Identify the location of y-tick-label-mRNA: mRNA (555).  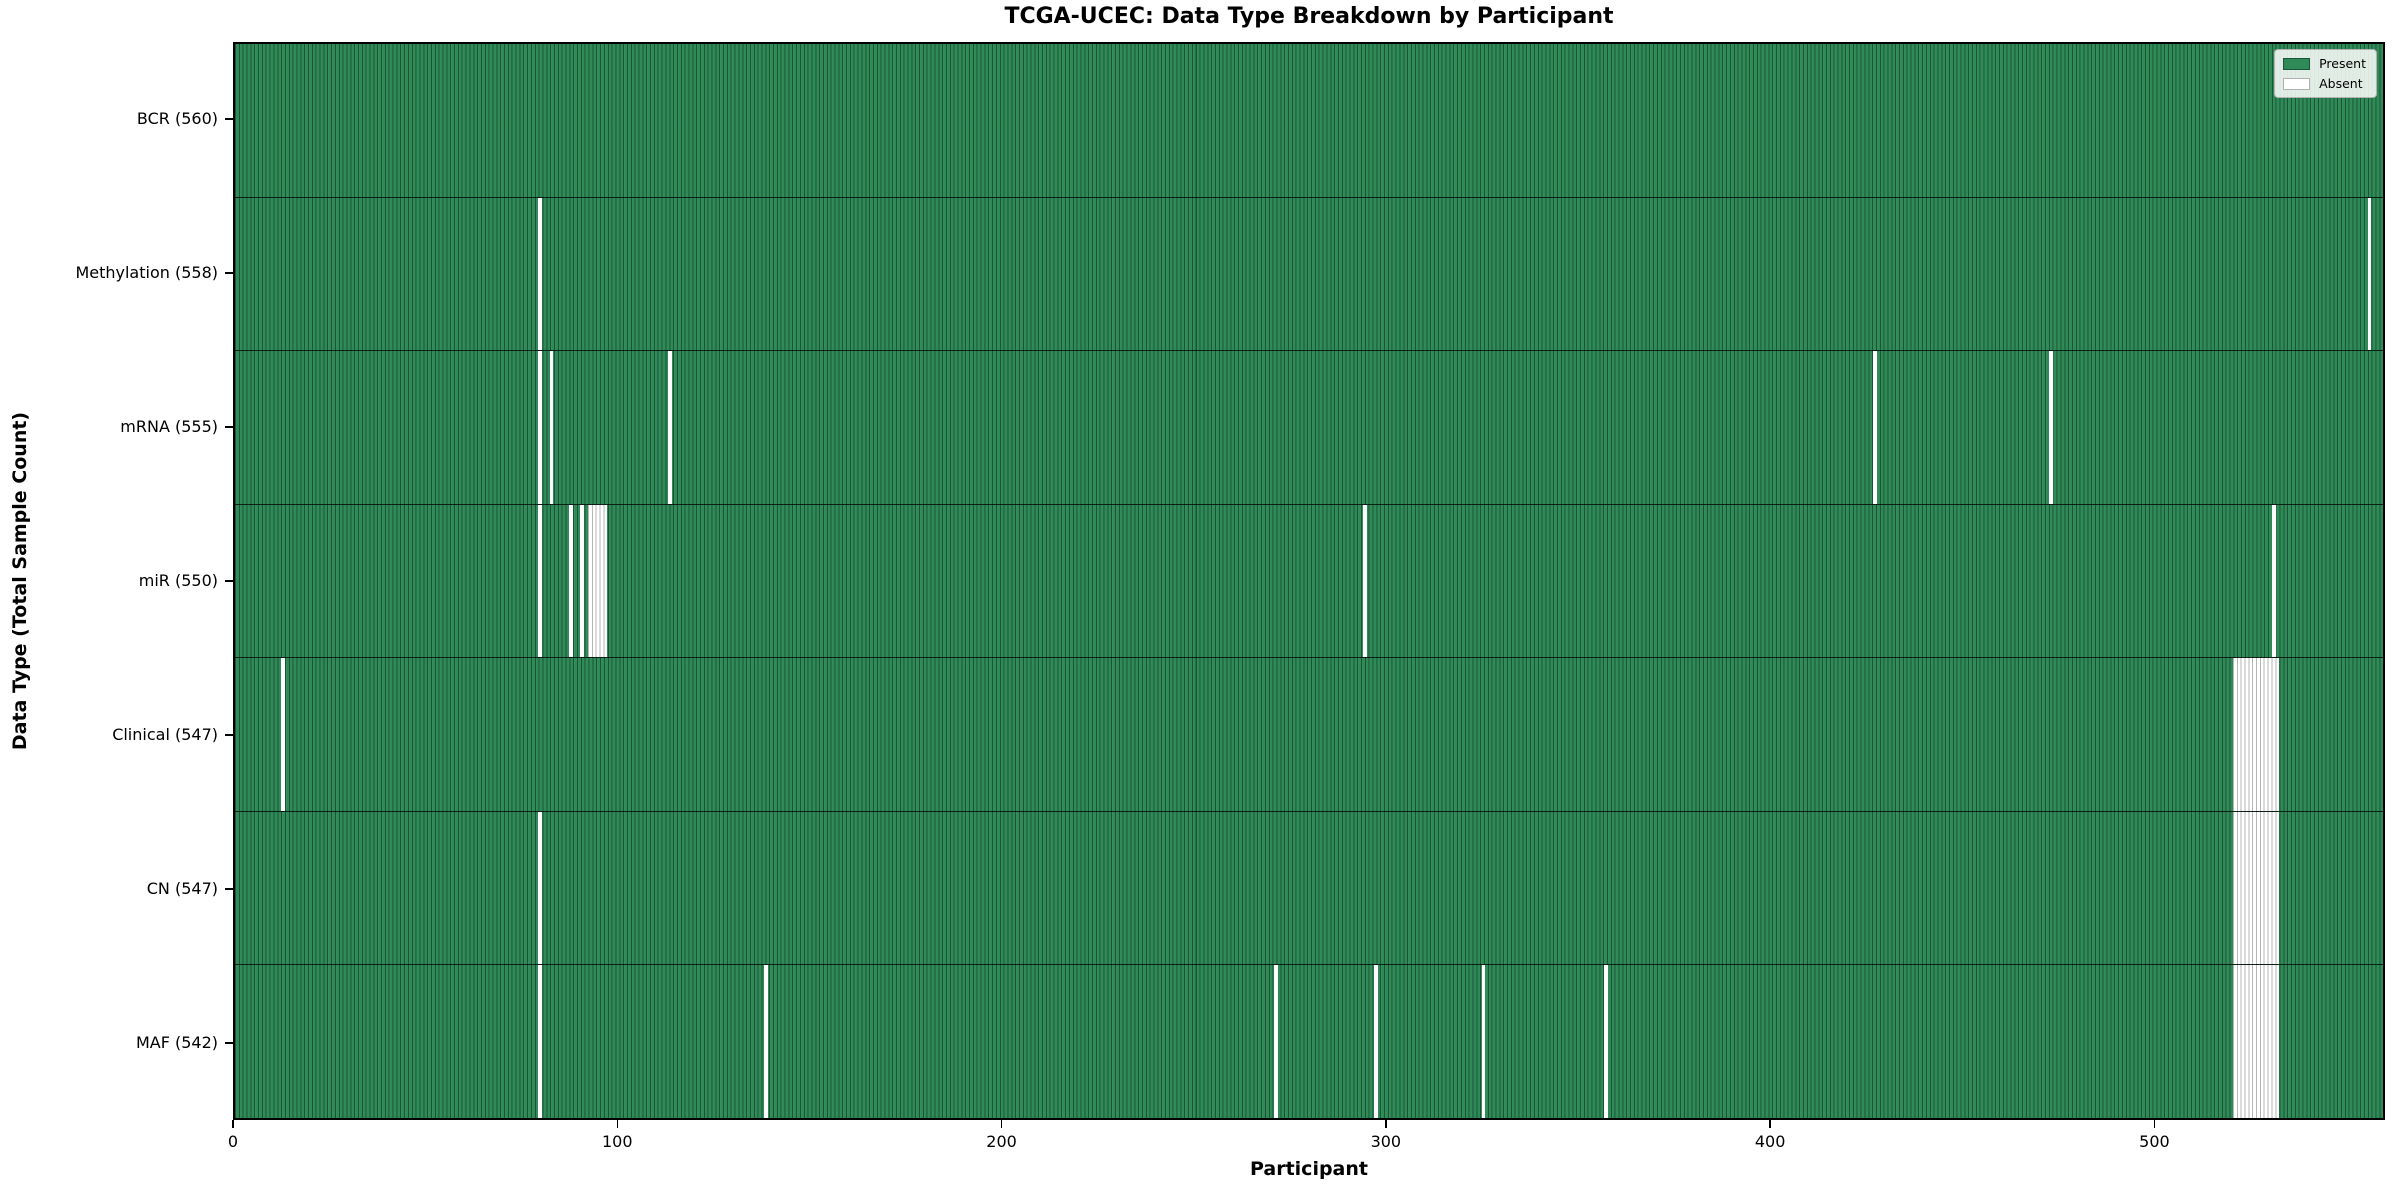
(169, 426).